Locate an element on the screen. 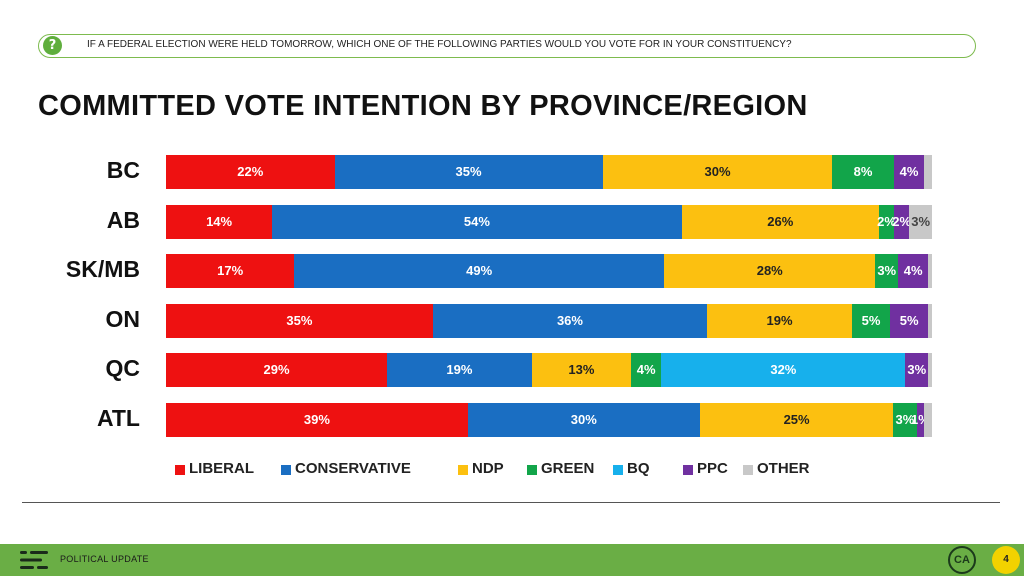 This screenshot has width=1024, height=576. data-label: 26% is located at coordinates (780, 221).